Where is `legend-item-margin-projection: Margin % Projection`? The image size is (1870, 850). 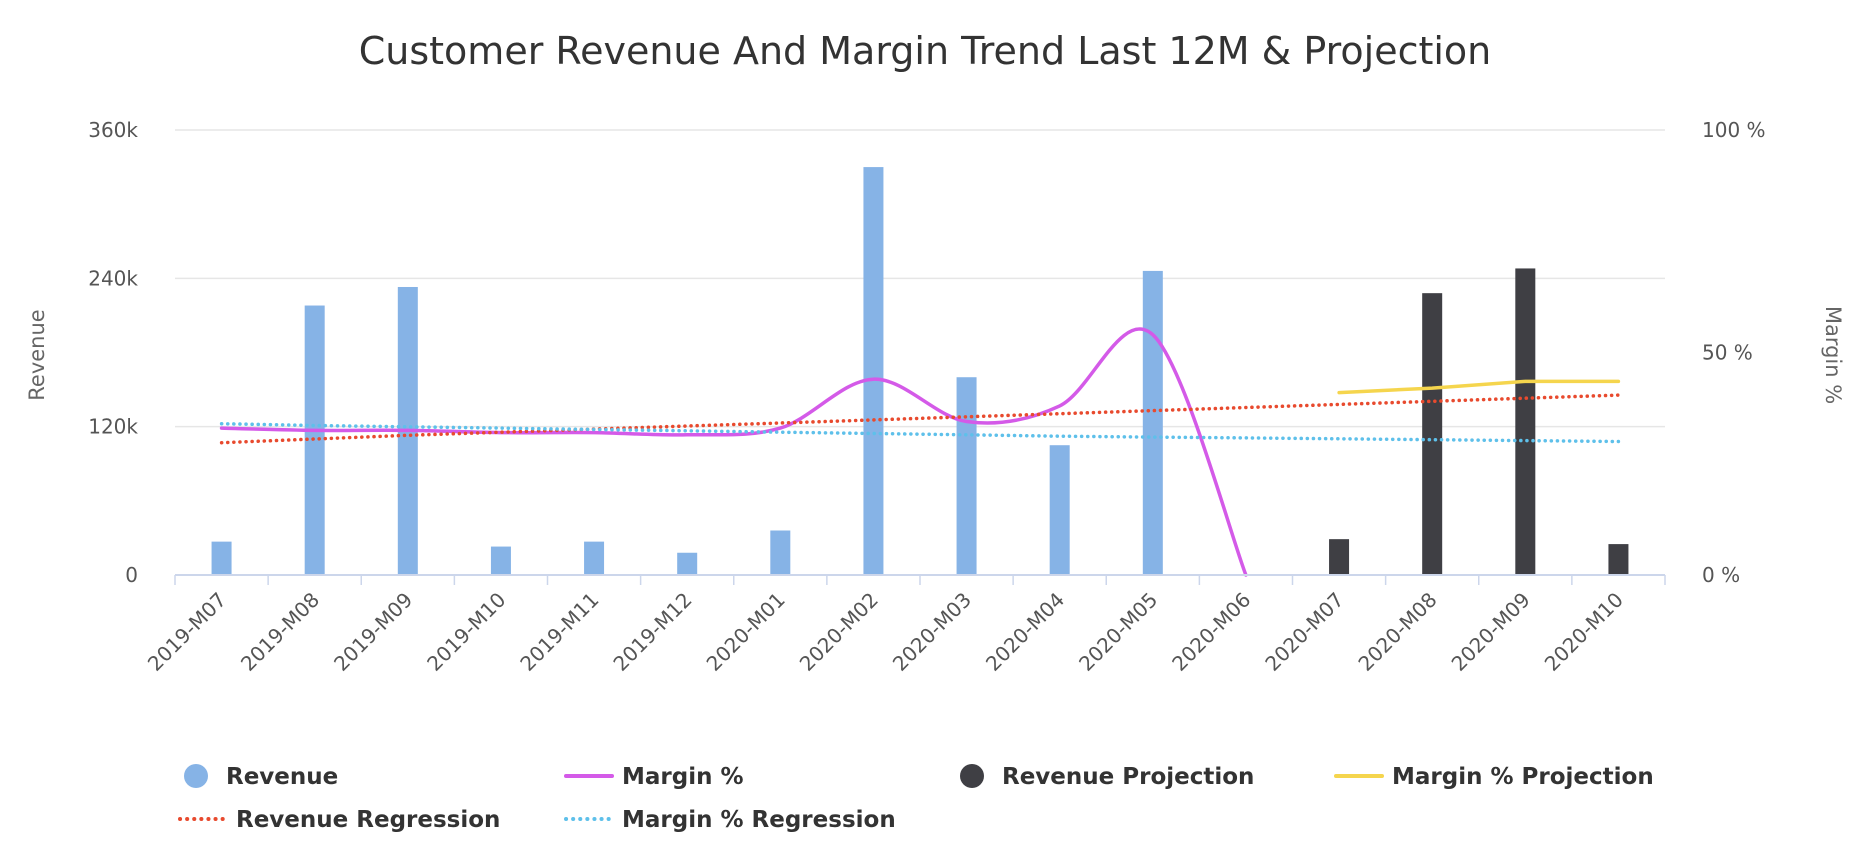 legend-item-margin-projection: Margin % Projection is located at coordinates (1494, 777).